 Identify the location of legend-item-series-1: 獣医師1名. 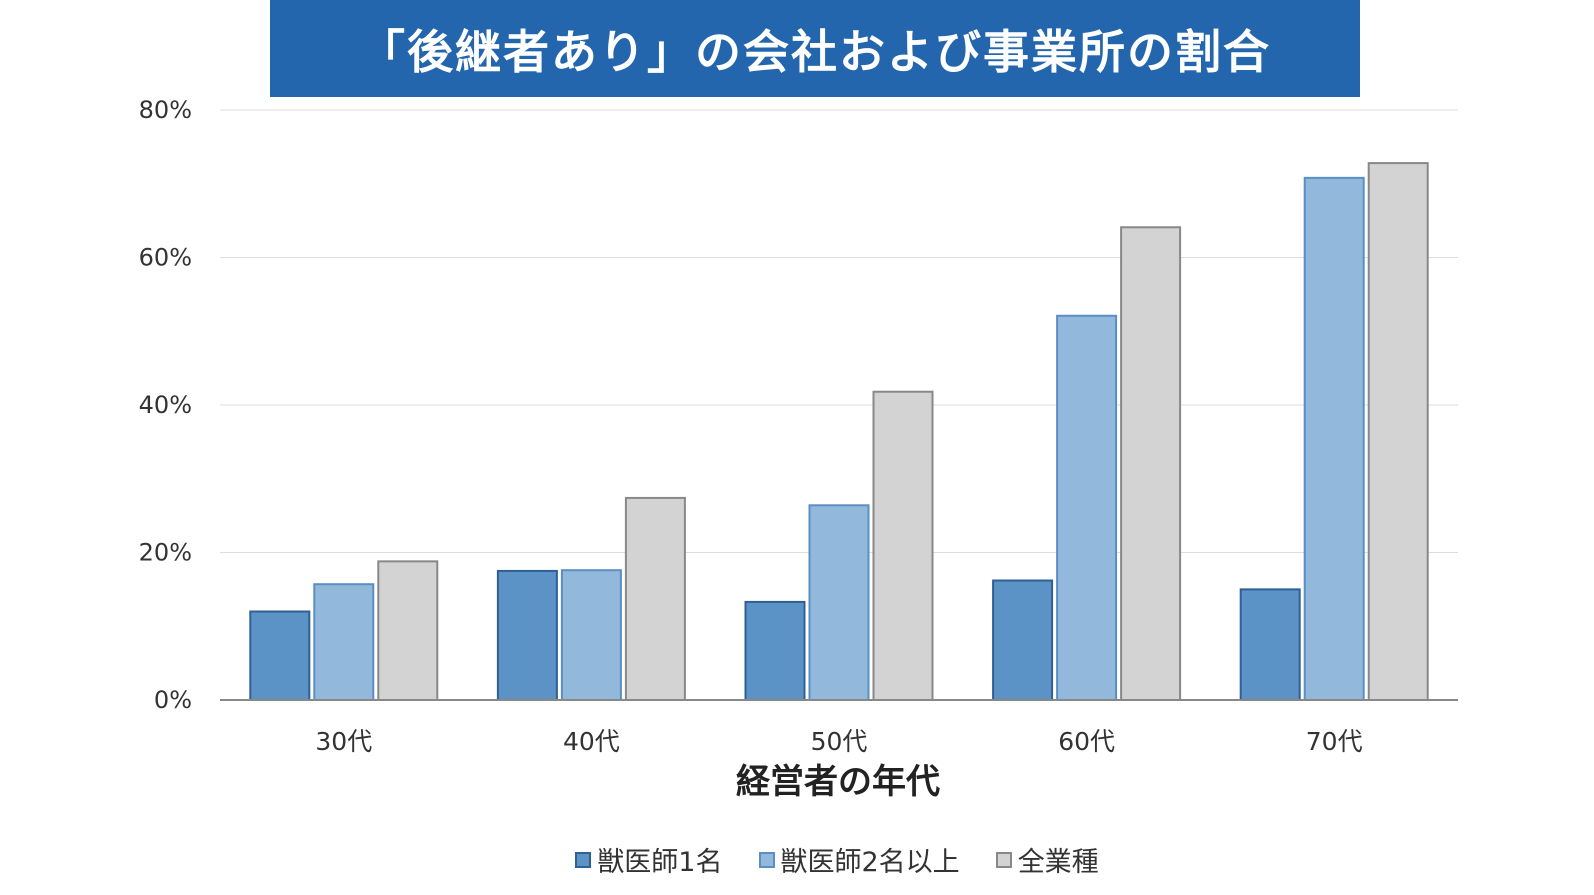
(649, 859).